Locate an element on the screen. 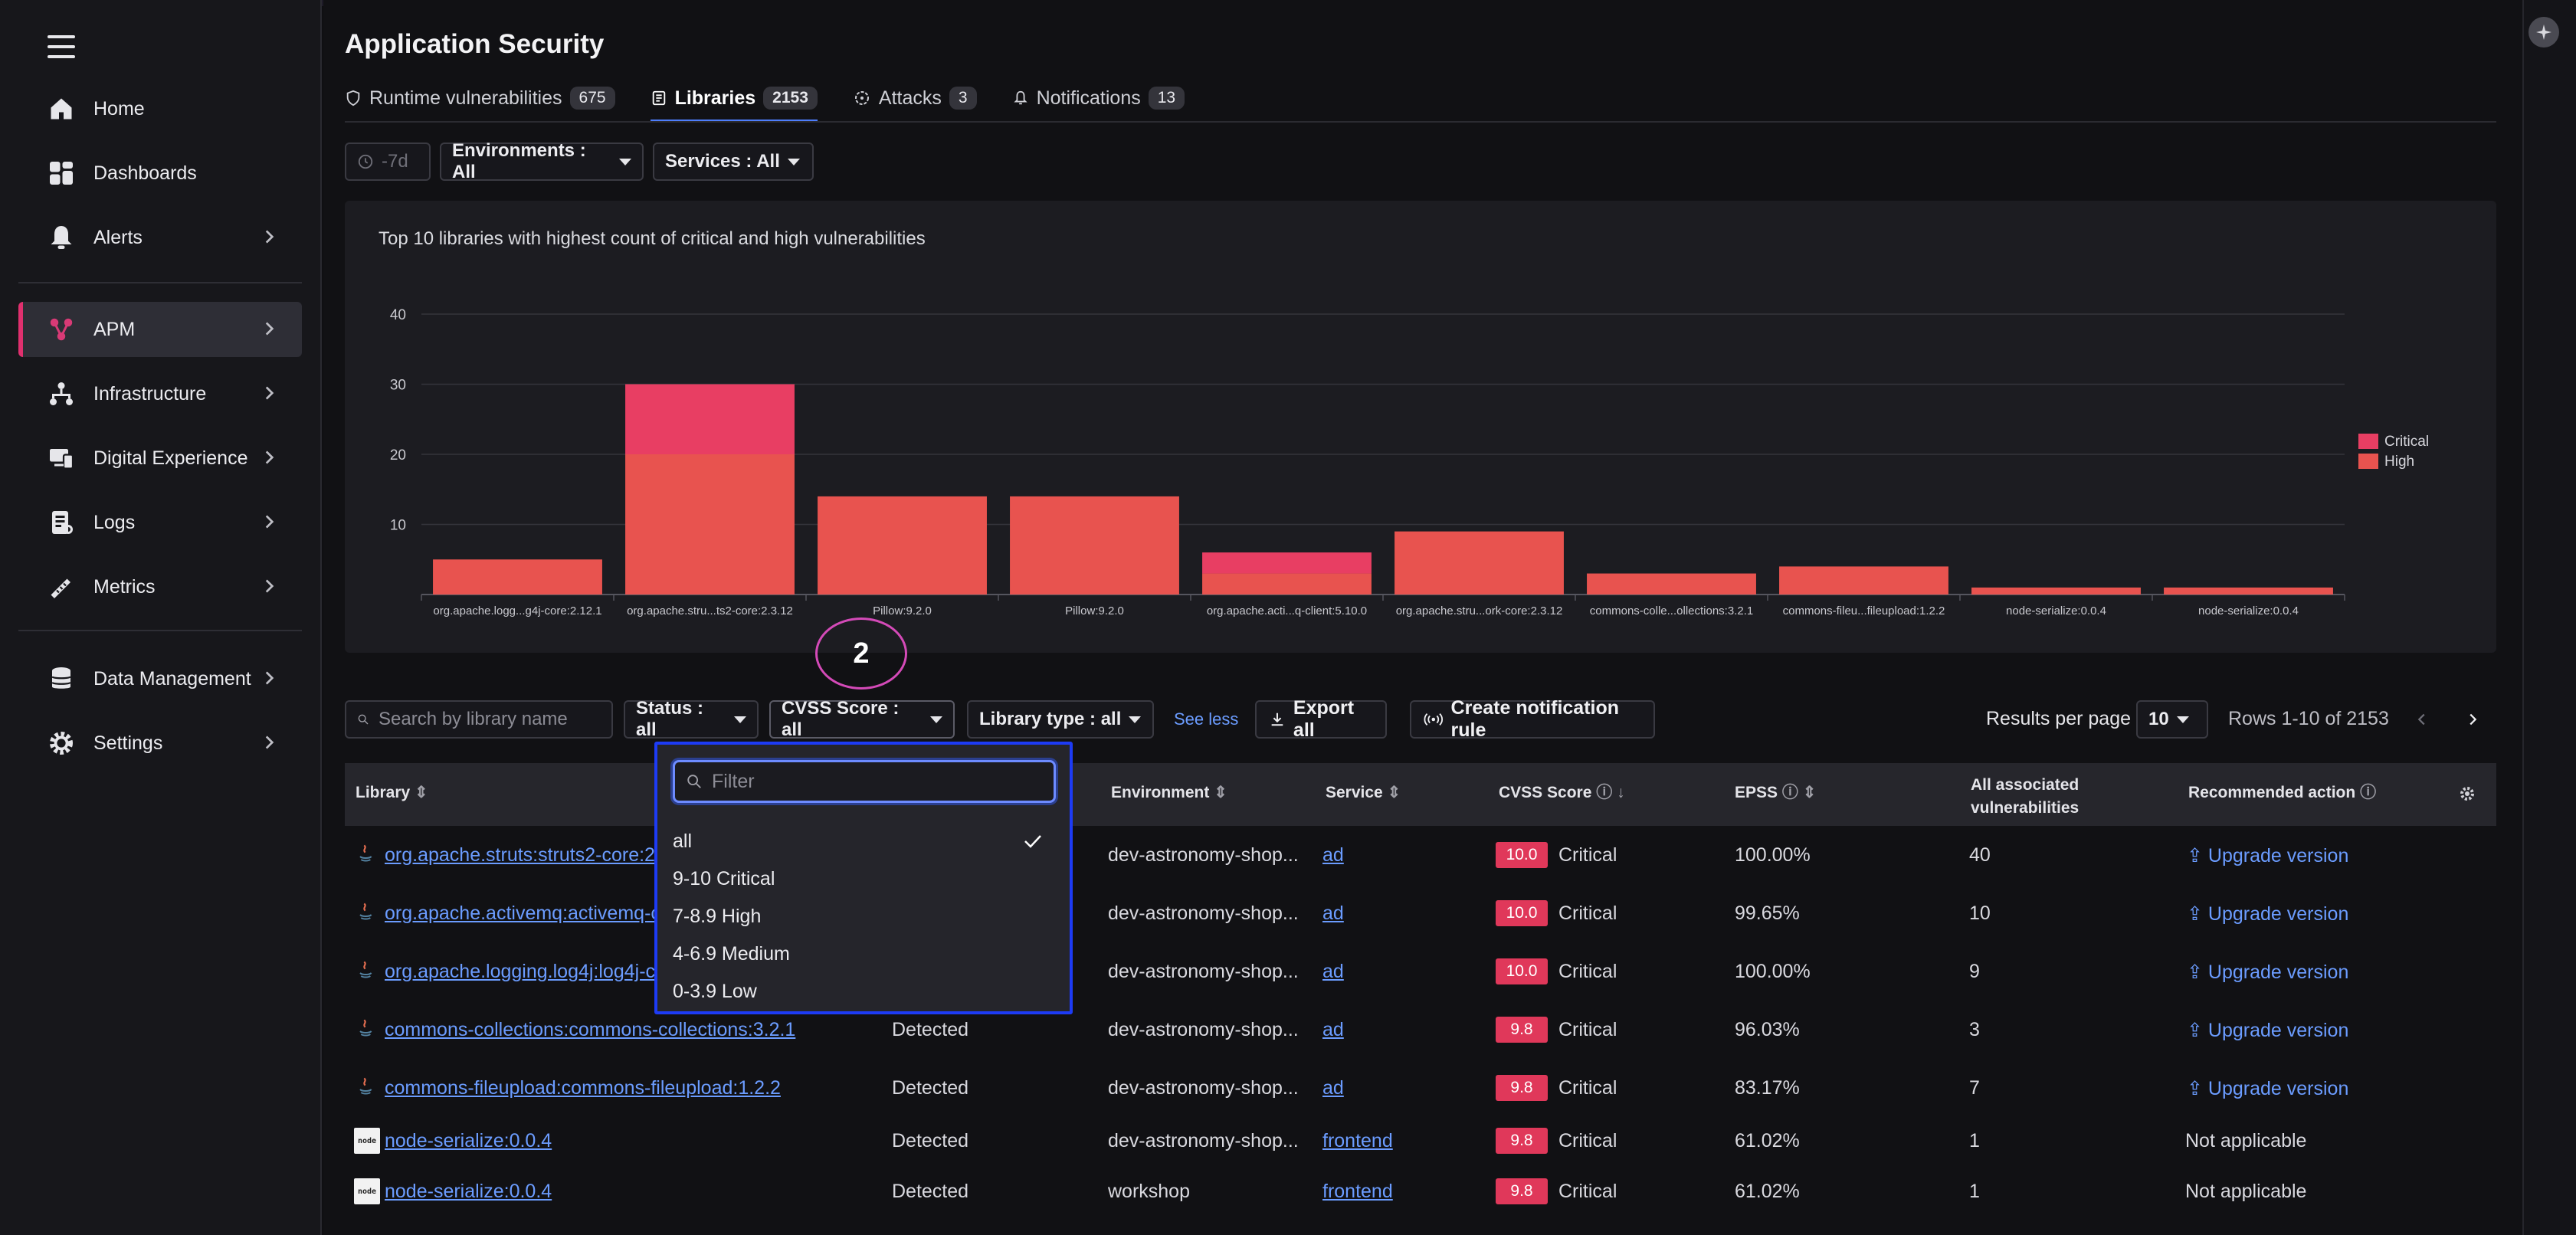  sidebar-item-settings: Settings is located at coordinates (160, 743).